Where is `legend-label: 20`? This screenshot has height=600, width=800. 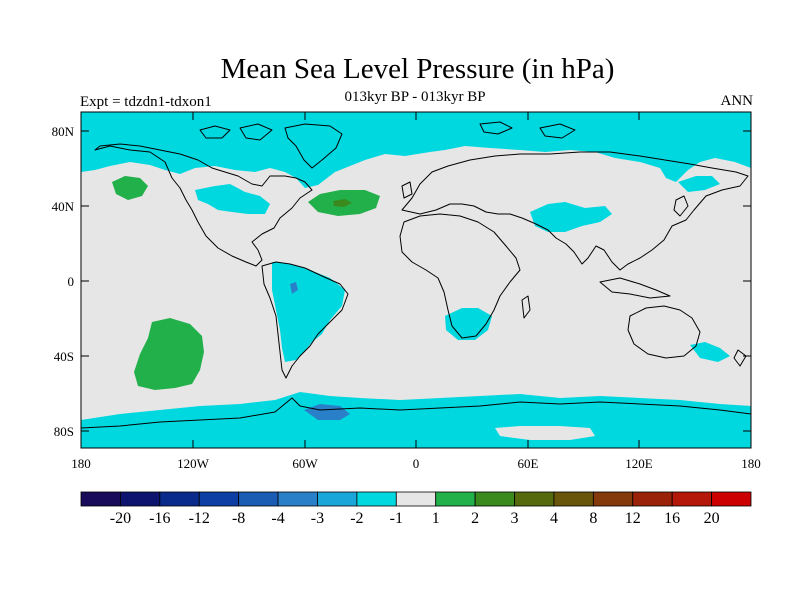 legend-label: 20 is located at coordinates (712, 518).